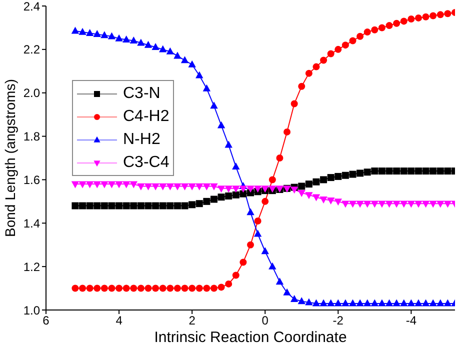 The width and height of the screenshot is (457, 345). I want to click on y-axis-title: Bond Length (angstroms), so click(10, 158).